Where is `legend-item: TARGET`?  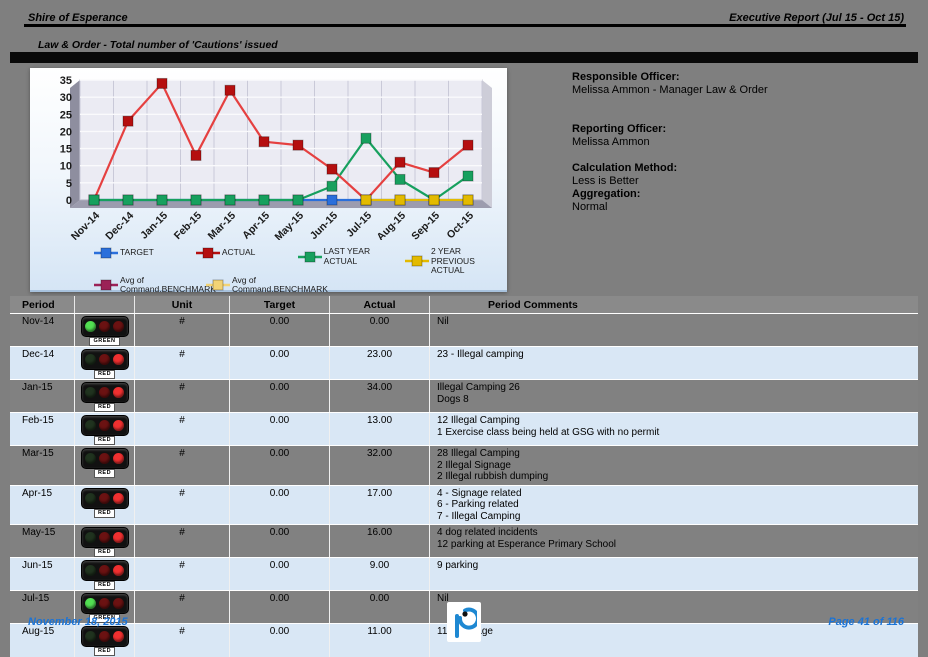
legend-item: TARGET is located at coordinates (145, 253).